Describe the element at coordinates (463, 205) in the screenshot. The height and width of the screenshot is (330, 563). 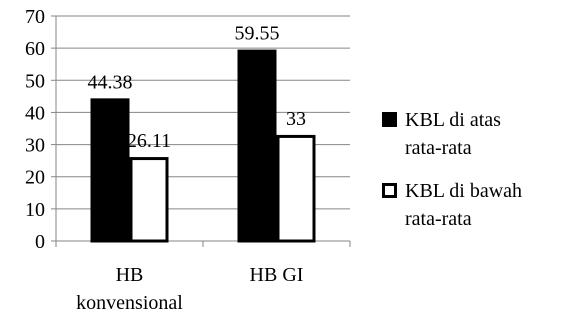
I see `legend-label: KBL di bawah rata-rata` at that location.